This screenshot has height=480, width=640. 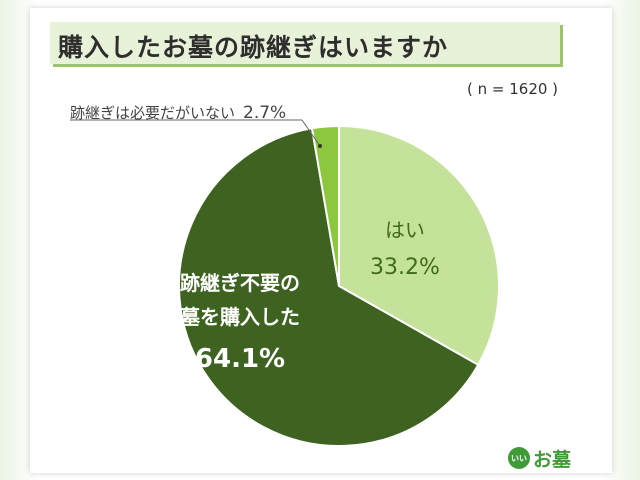 I want to click on brand-logo: いい お墓, so click(x=539, y=458).